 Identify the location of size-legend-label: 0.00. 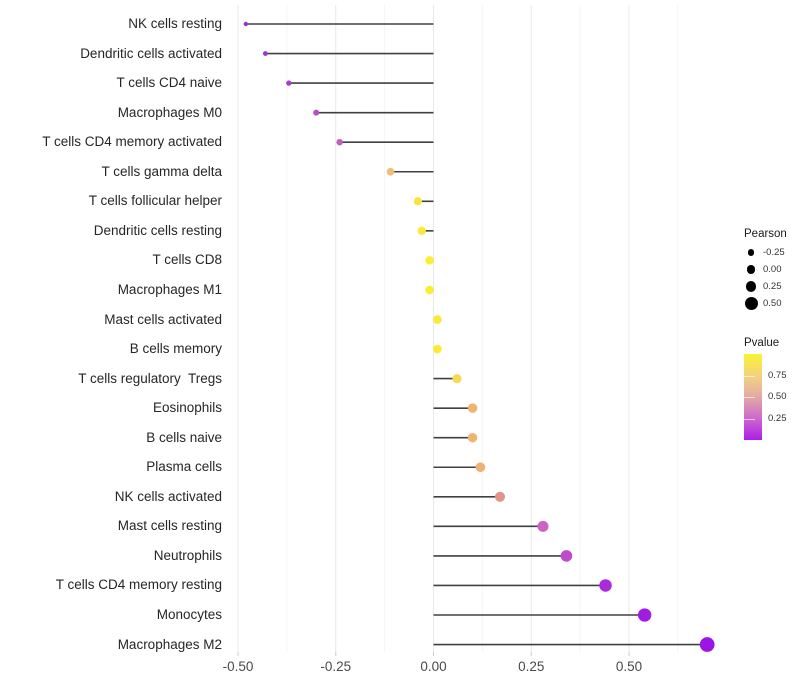
(772, 269).